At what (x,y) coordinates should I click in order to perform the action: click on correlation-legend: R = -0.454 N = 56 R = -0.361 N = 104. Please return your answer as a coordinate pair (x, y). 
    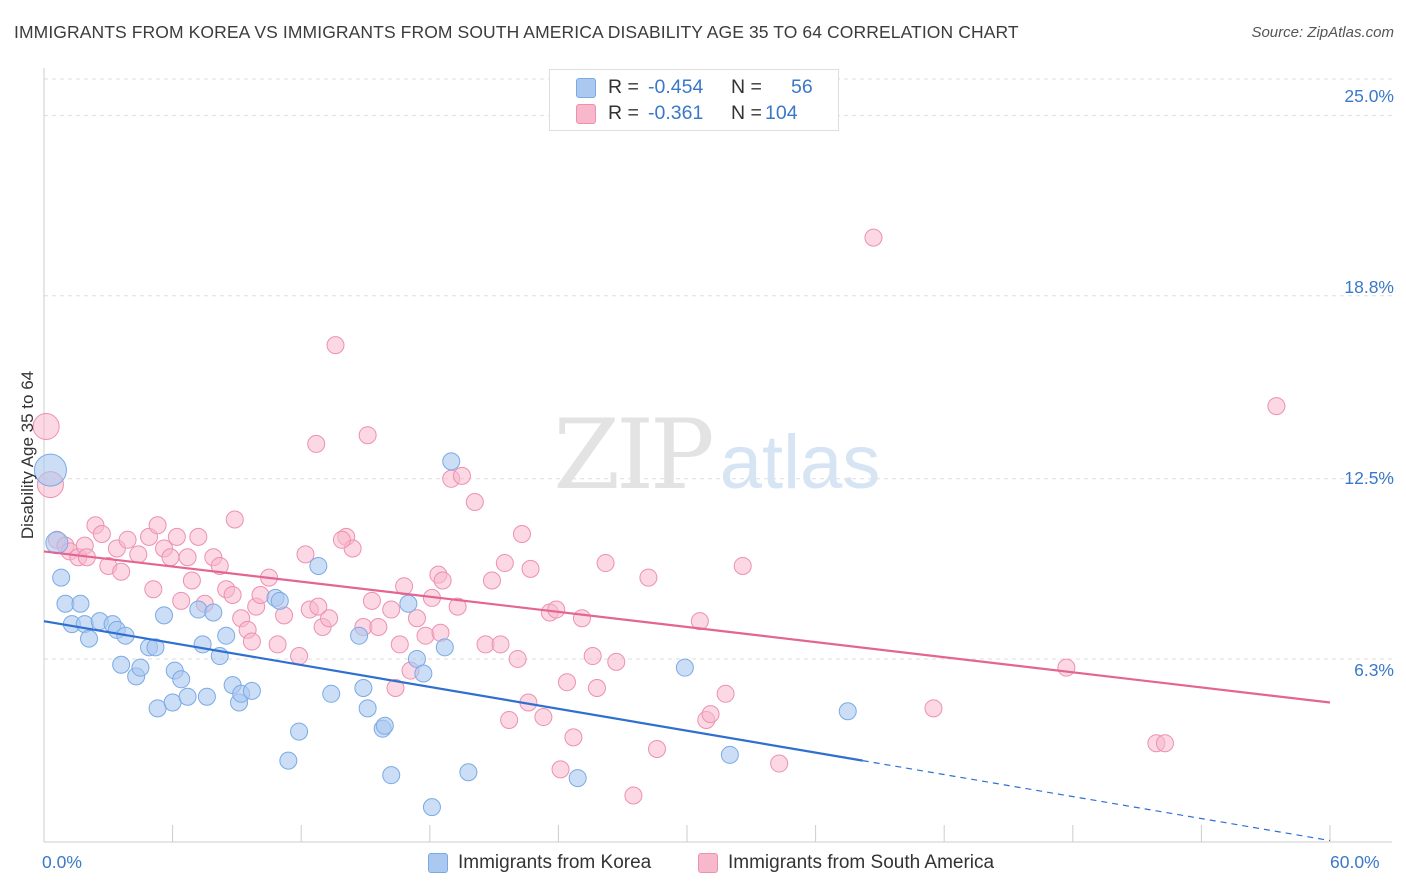
    Looking at the image, I should click on (694, 100).